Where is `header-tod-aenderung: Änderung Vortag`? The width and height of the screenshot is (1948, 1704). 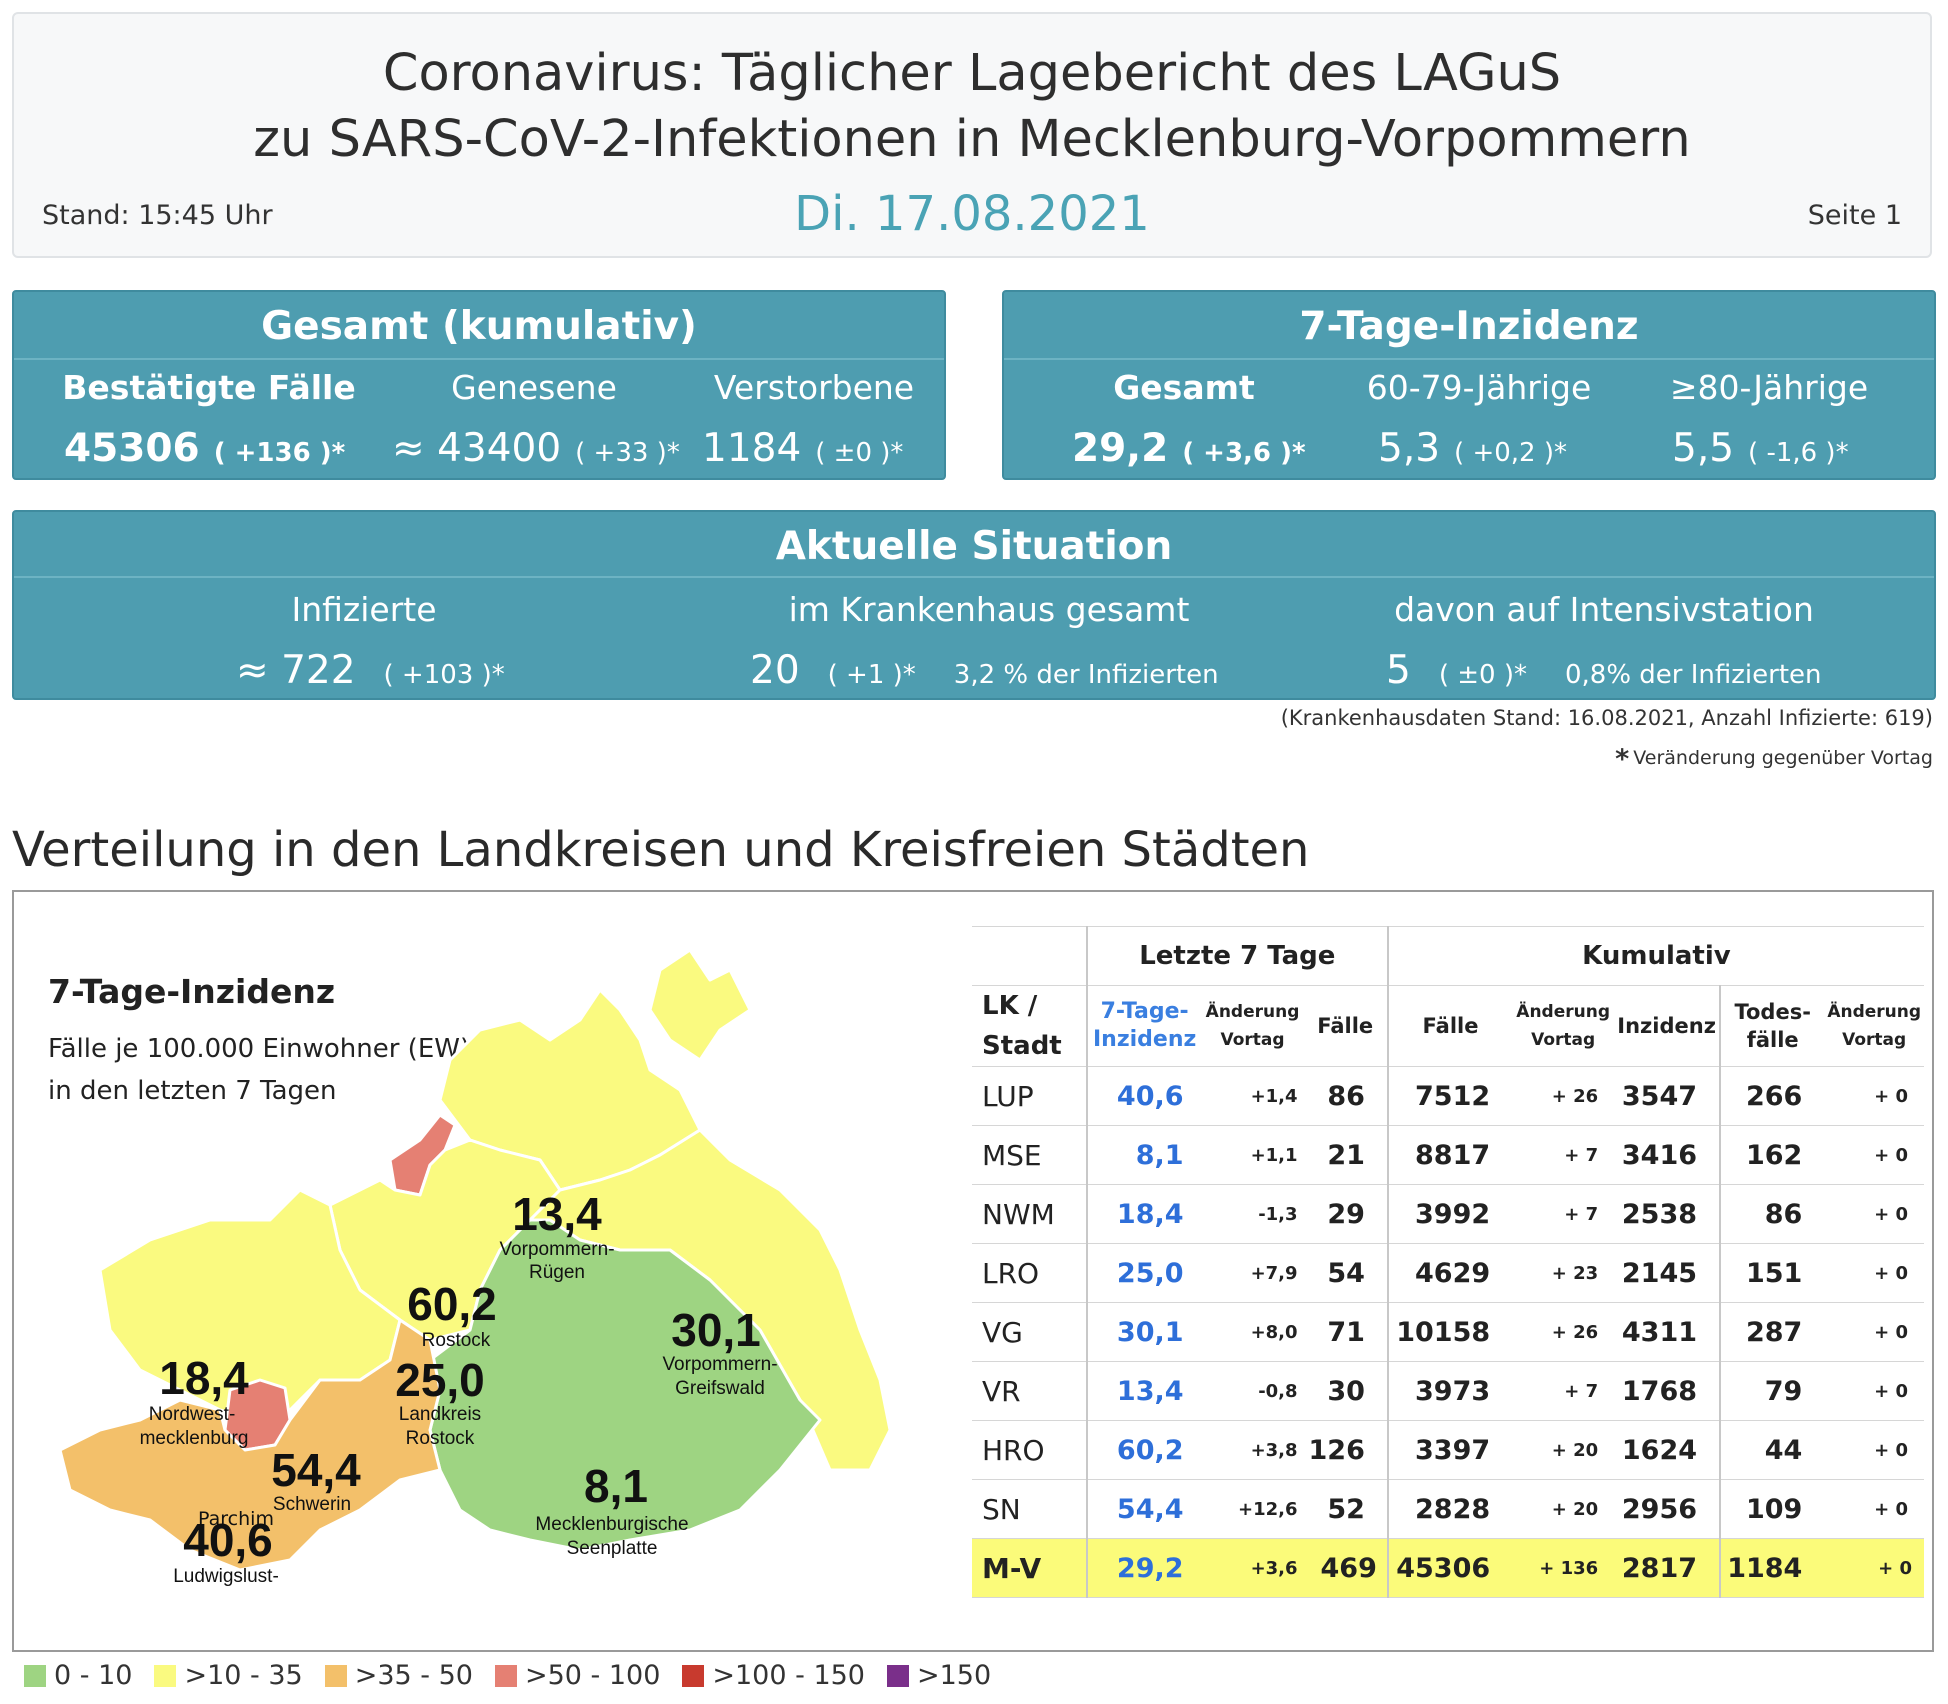 header-tod-aenderung: Änderung Vortag is located at coordinates (1874, 1026).